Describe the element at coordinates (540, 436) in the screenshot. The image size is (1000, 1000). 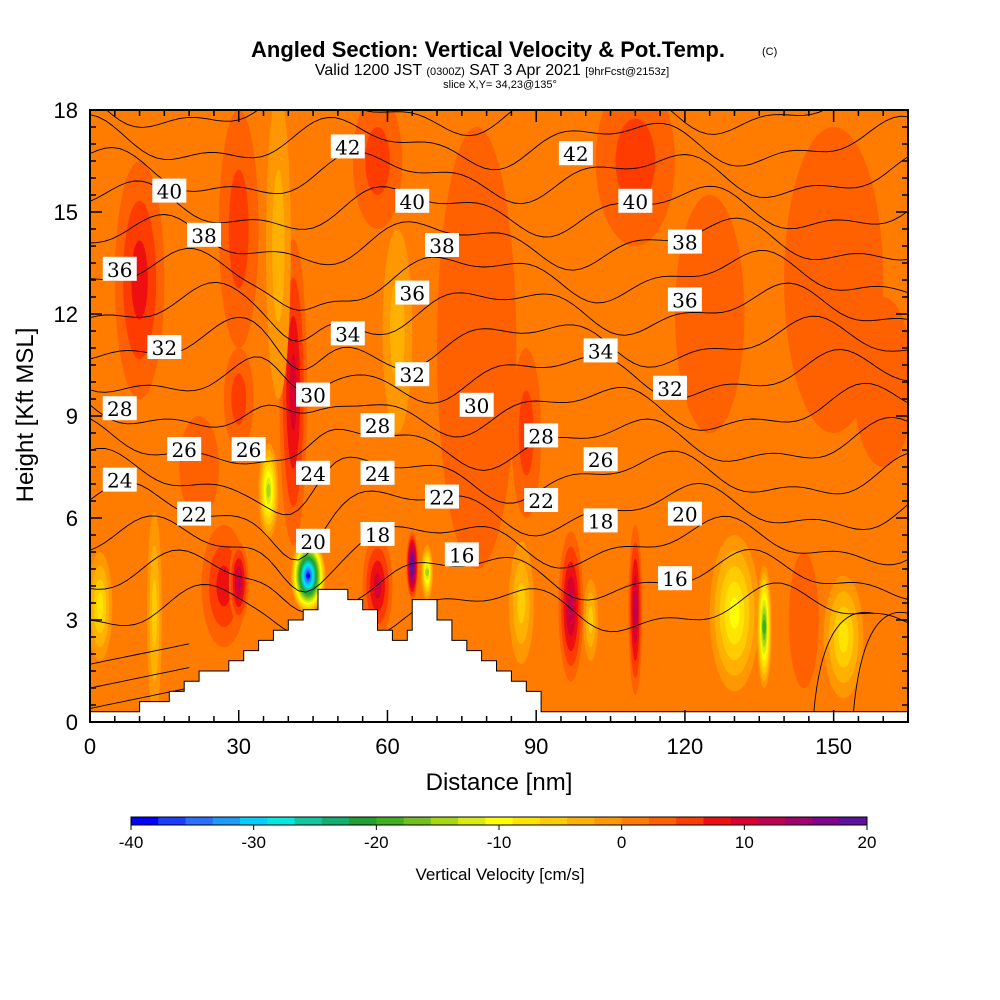
I see `contour-label-text: 28` at that location.